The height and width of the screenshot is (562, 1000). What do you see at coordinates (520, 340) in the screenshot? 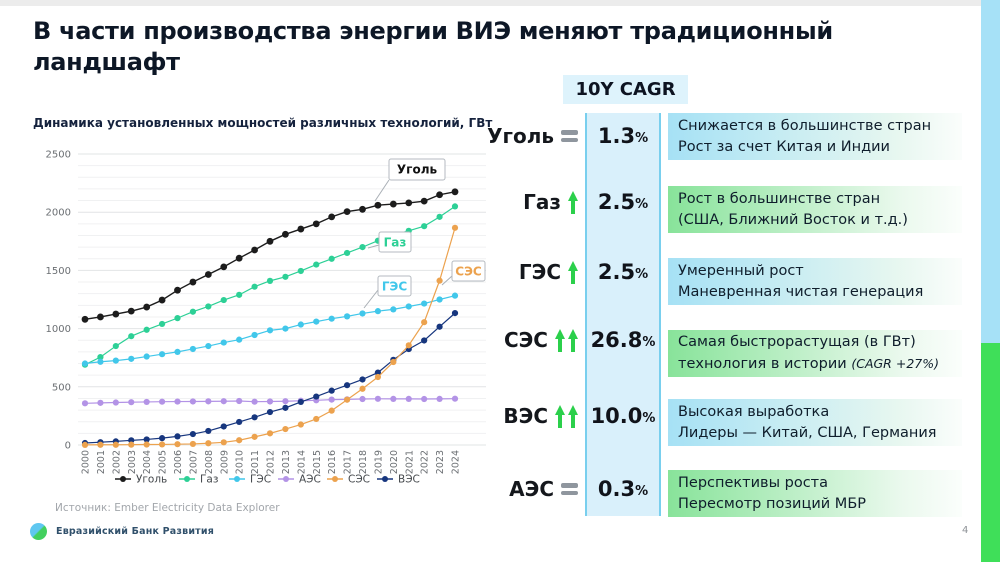
I see `cagr-row-label-solar: СЭС` at bounding box center [520, 340].